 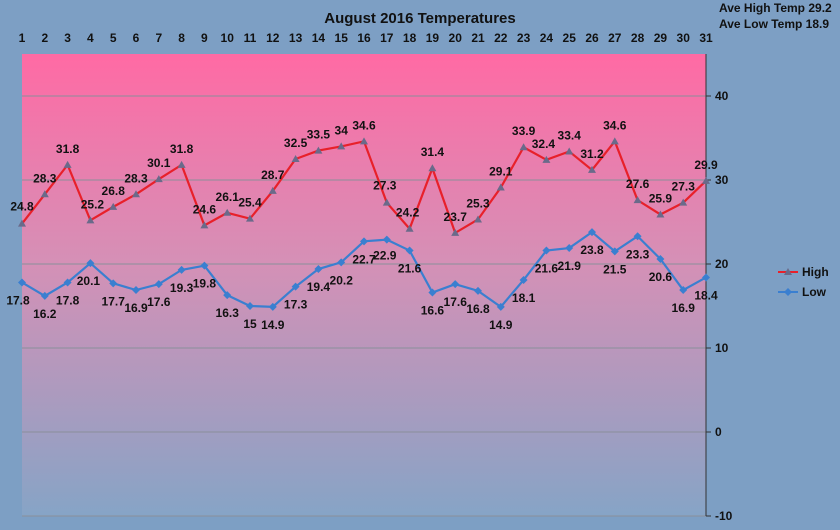 What do you see at coordinates (319, 287) in the screenshot?
I see `data-label-low: 19.4` at bounding box center [319, 287].